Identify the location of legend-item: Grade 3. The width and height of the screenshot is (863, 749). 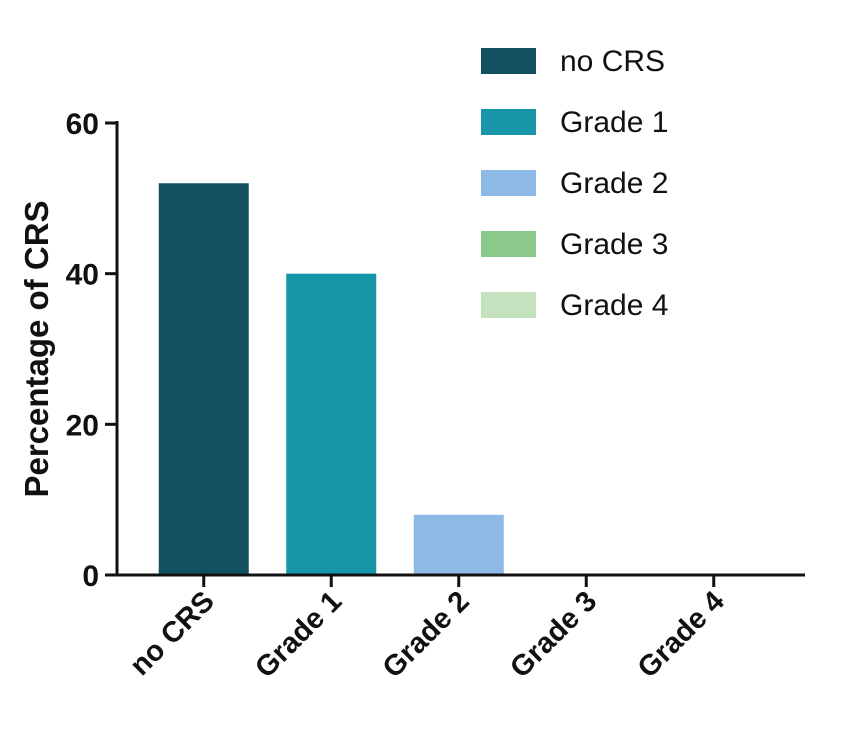
(574, 244).